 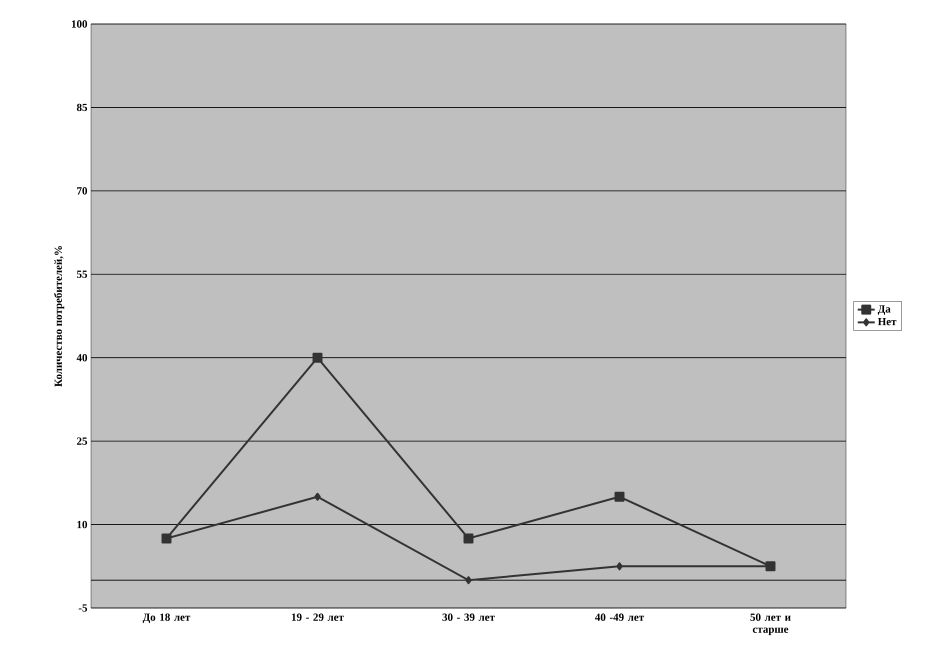 I want to click on x-tick-label: 40 -49 лет, so click(x=619, y=617).